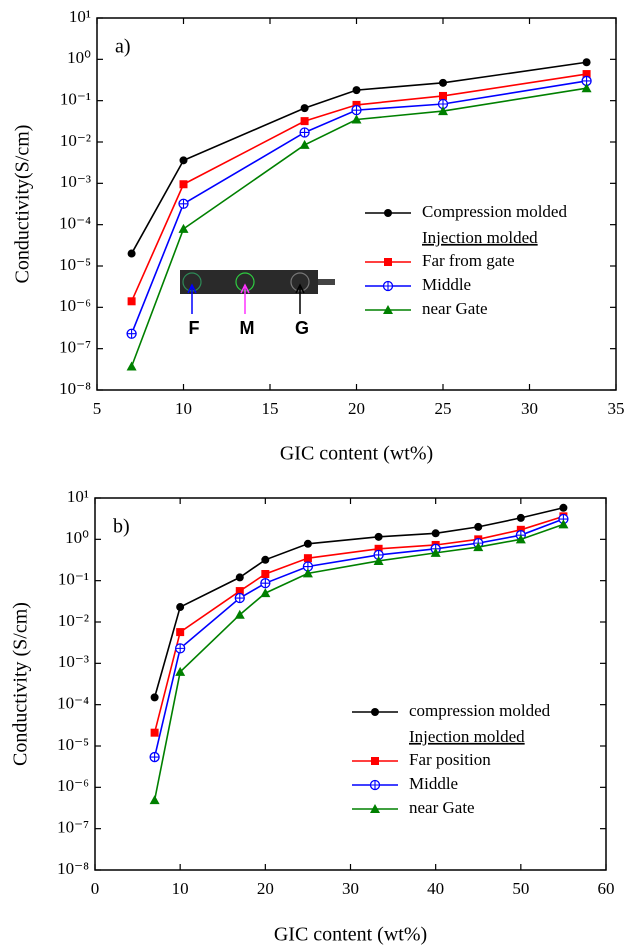  What do you see at coordinates (606, 888) in the screenshot?
I see `x-tick-label: 60` at bounding box center [606, 888].